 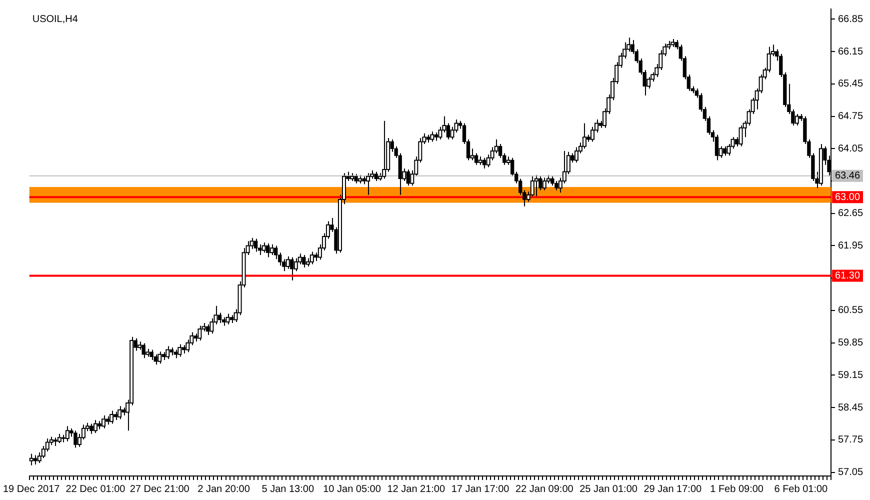 What do you see at coordinates (851, 408) in the screenshot?
I see `y-tick-label: 58.45` at bounding box center [851, 408].